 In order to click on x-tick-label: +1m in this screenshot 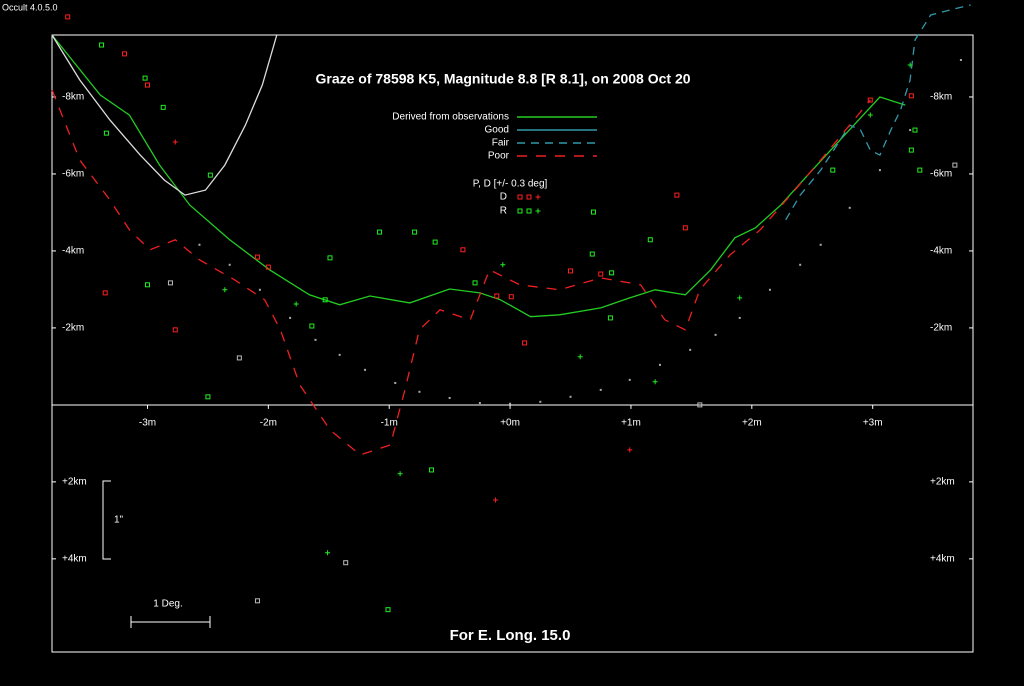, I will do `click(631, 423)`.